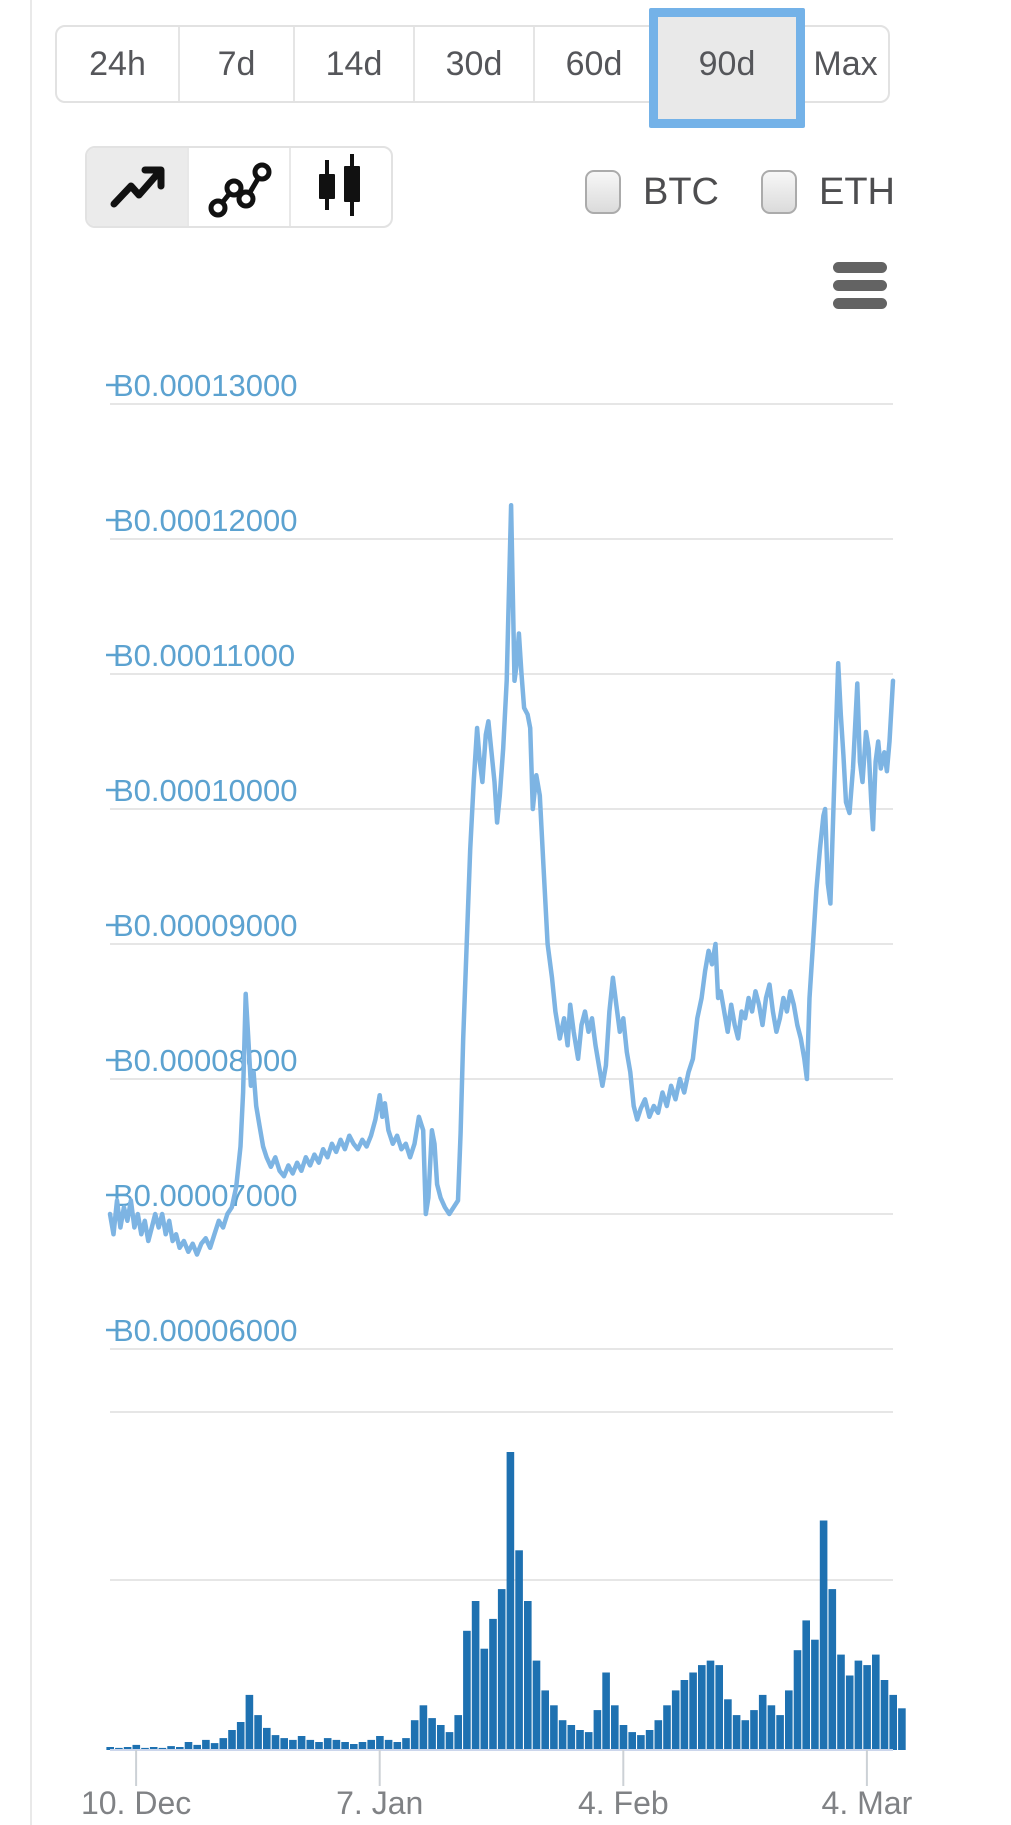 This screenshot has width=1011, height=1825. Describe the element at coordinates (860, 285) in the screenshot. I see `chart-menu-button` at that location.